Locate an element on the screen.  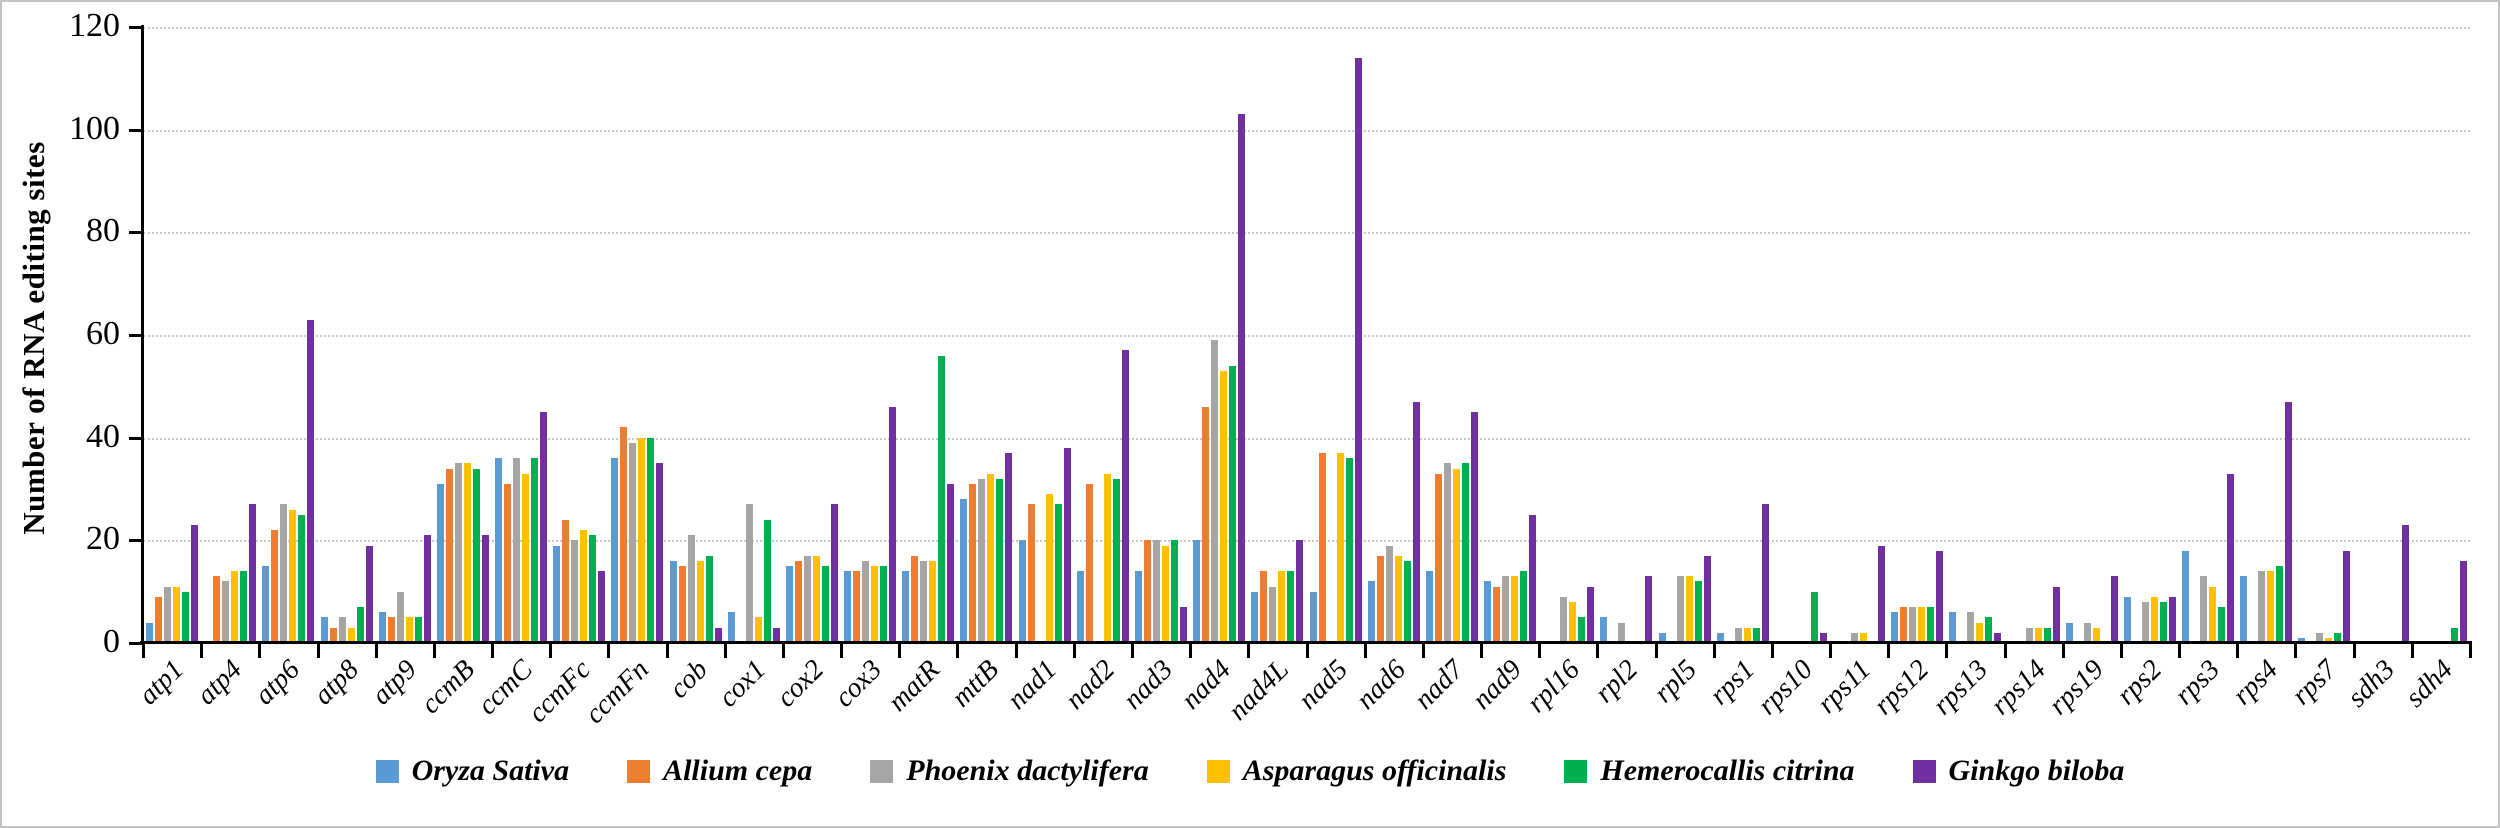
bar-ginkgo-biloba-atp9 is located at coordinates (427, 589).